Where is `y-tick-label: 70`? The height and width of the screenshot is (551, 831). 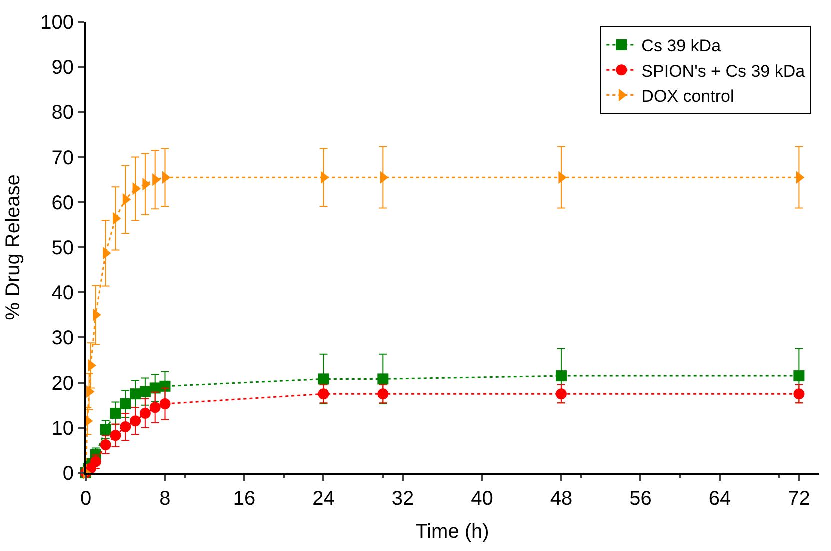
y-tick-label: 70 is located at coordinates (63, 158).